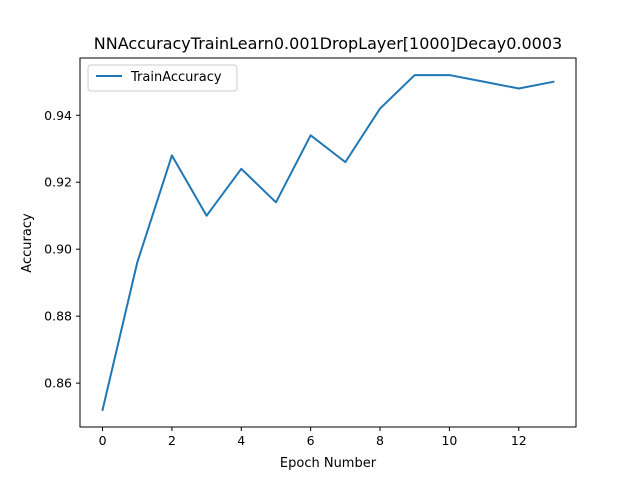 The height and width of the screenshot is (480, 640). Describe the element at coordinates (380, 440) in the screenshot. I see `x-tick-label: 8` at that location.